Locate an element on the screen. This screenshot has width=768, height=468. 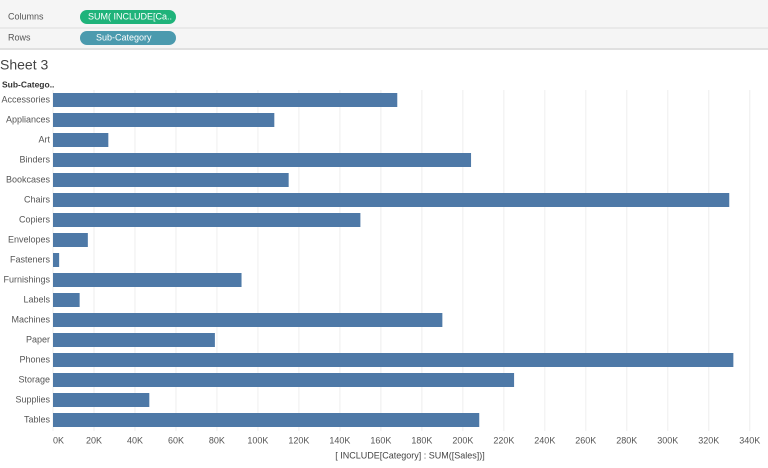
columns-label: Columns is located at coordinates (26, 16).